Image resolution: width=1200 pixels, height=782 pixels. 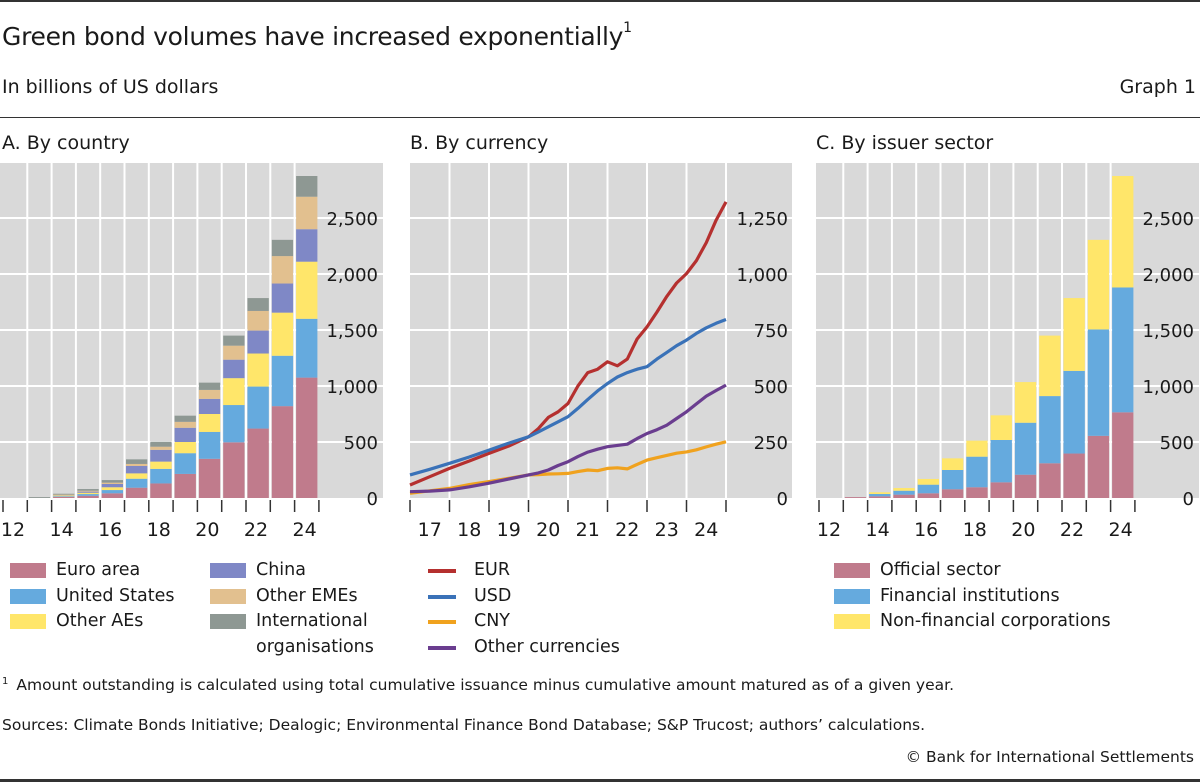 What do you see at coordinates (905, 143) in the screenshot?
I see `panel-c-title: C. By issuer sector` at bounding box center [905, 143].